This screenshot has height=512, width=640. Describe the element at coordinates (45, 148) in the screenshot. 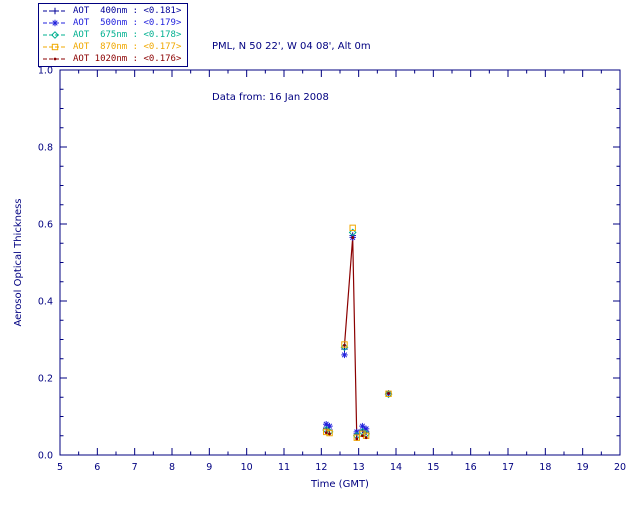

I see `y-tick-label: 0.8` at that location.